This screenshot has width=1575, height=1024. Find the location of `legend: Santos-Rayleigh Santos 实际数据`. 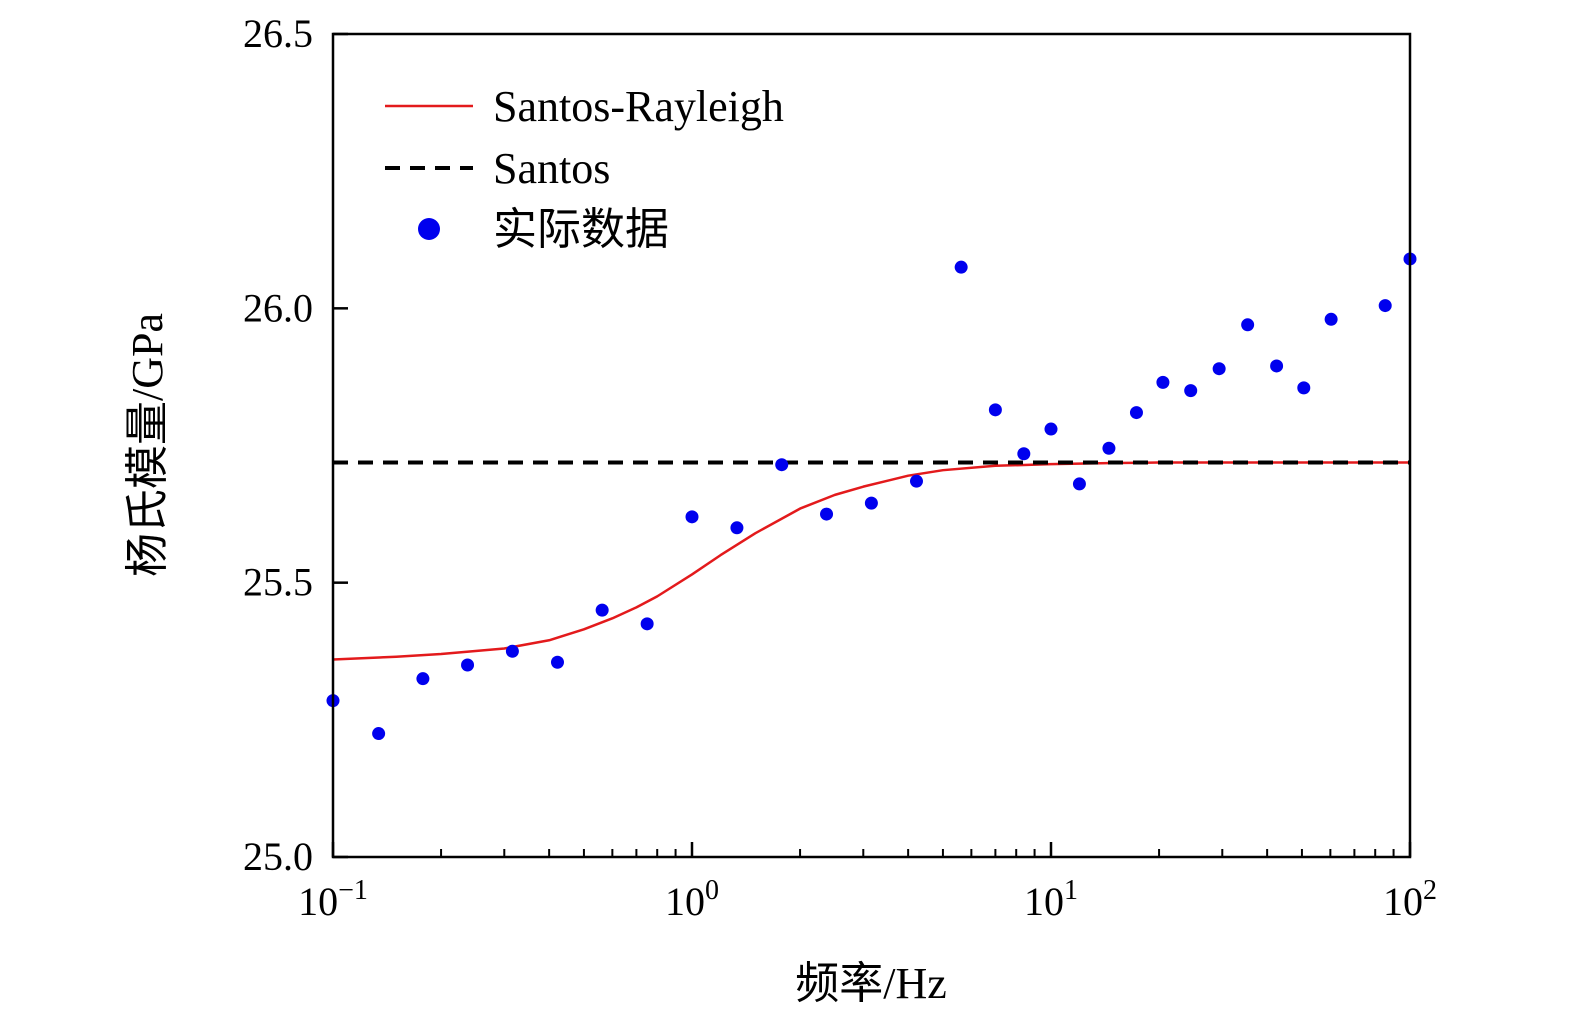

legend: Santos-Rayleigh Santos 实际数据 is located at coordinates (584, 168).